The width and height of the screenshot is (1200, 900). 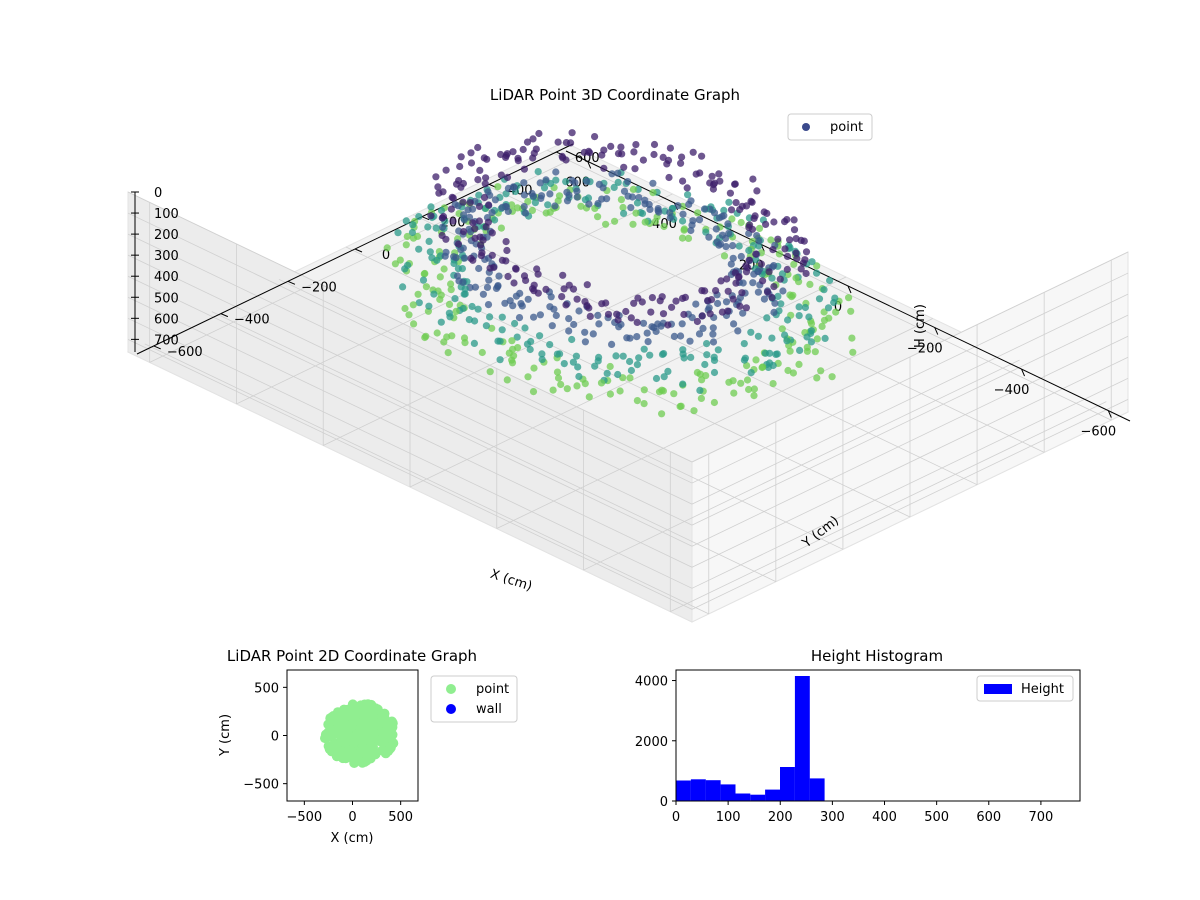 I want to click on chart-3d-zlabel: H (cm), so click(x=920, y=326).